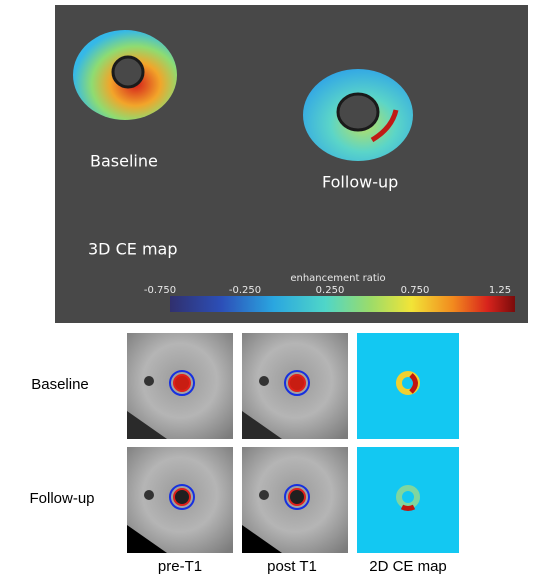 The width and height of the screenshot is (538, 582). Describe the element at coordinates (61, 498) in the screenshot. I see `row-label: Follow-up` at that location.